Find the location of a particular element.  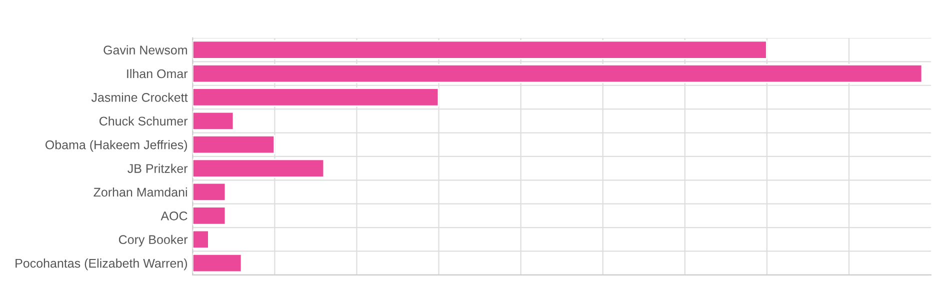

y-tick-label: Chuck Schumer is located at coordinates (144, 121).